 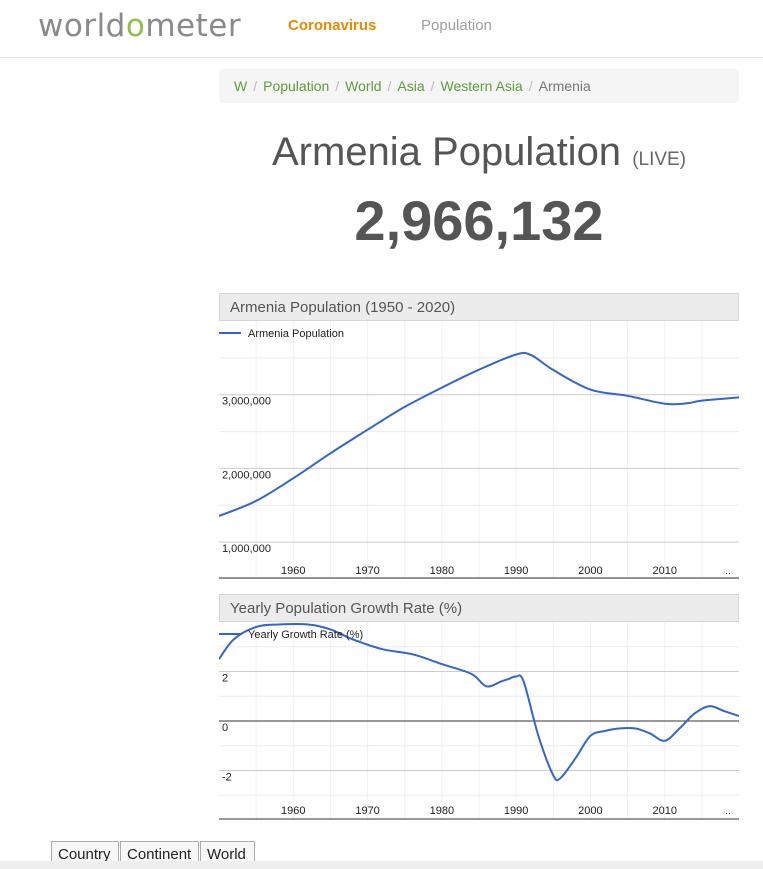 What do you see at coordinates (346, 608) in the screenshot?
I see `chart-title: Yearly Population Growth Rate (%)` at bounding box center [346, 608].